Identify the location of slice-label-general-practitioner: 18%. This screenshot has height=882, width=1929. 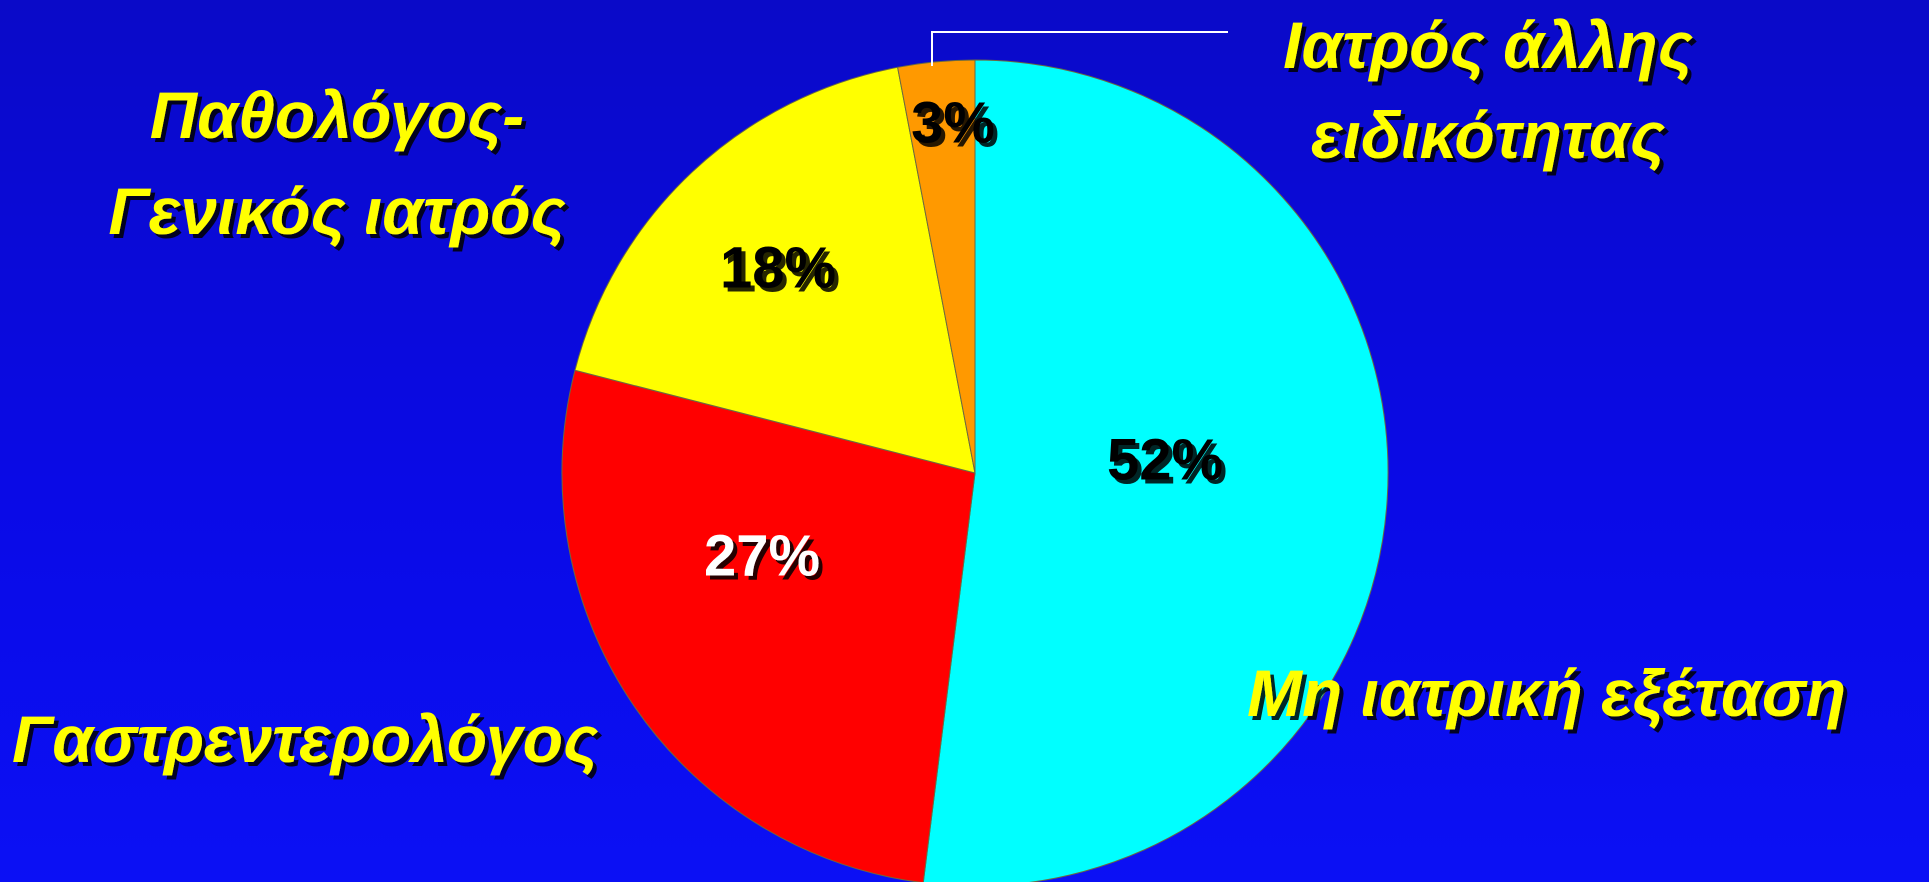
(778, 268).